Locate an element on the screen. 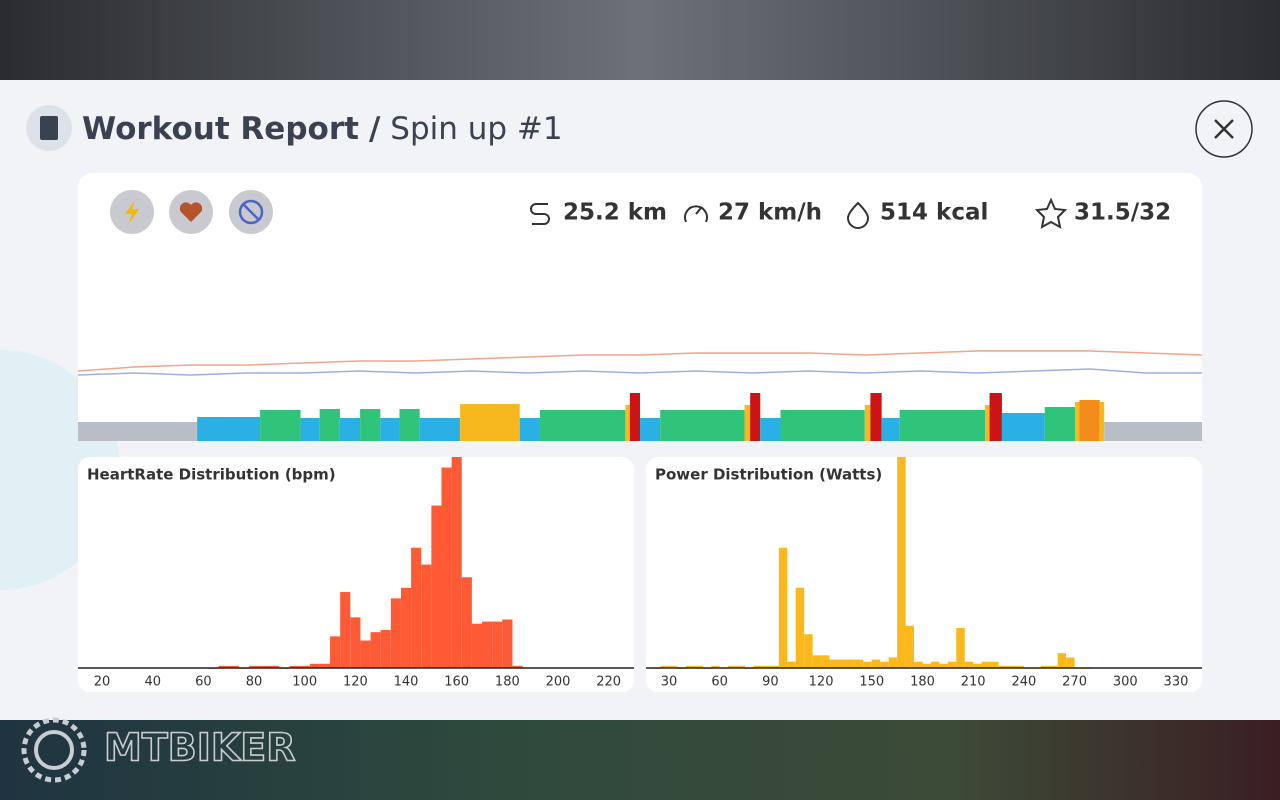  background-bottom is located at coordinates (640, 760).